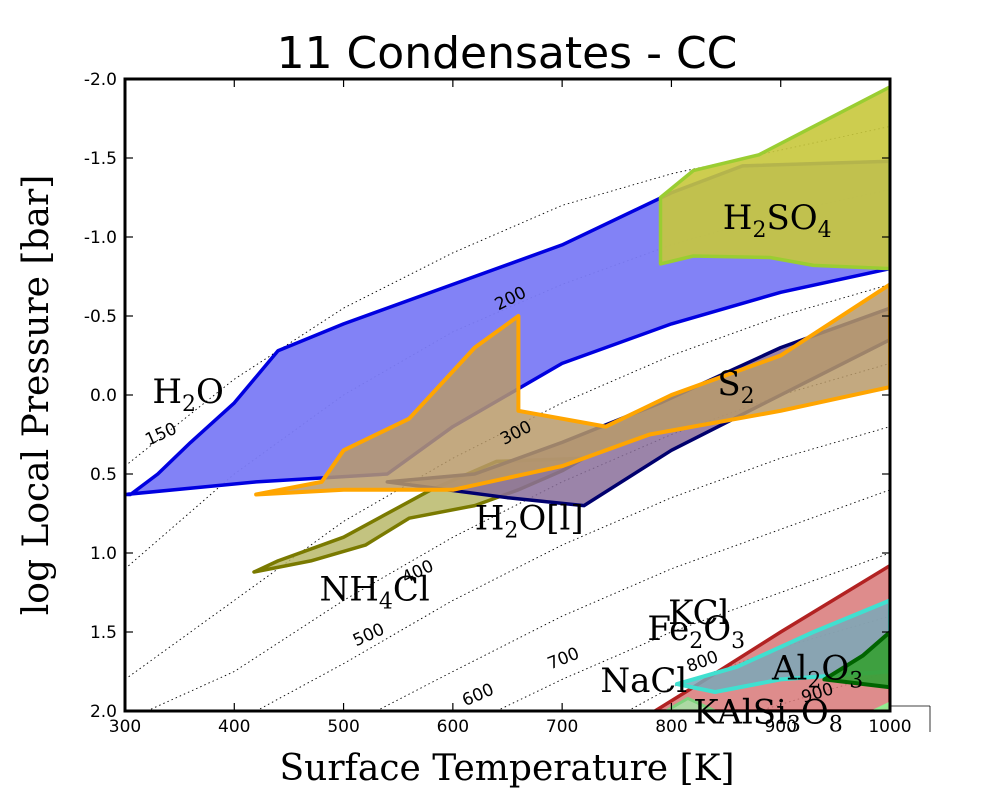  What do you see at coordinates (777, 220) in the screenshot?
I see `region-label-h2so4: H2SO4` at bounding box center [777, 220].